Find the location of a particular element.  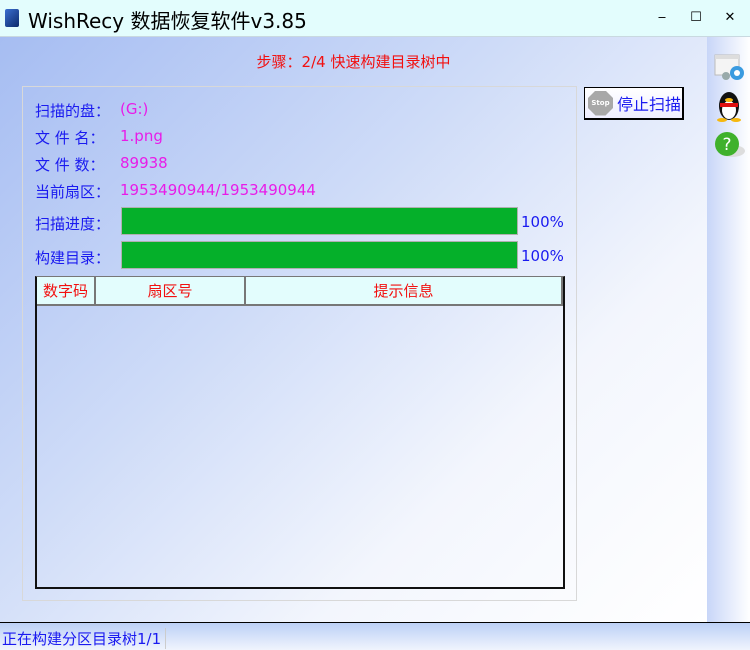

file-count-value: 89938 is located at coordinates (144, 163).